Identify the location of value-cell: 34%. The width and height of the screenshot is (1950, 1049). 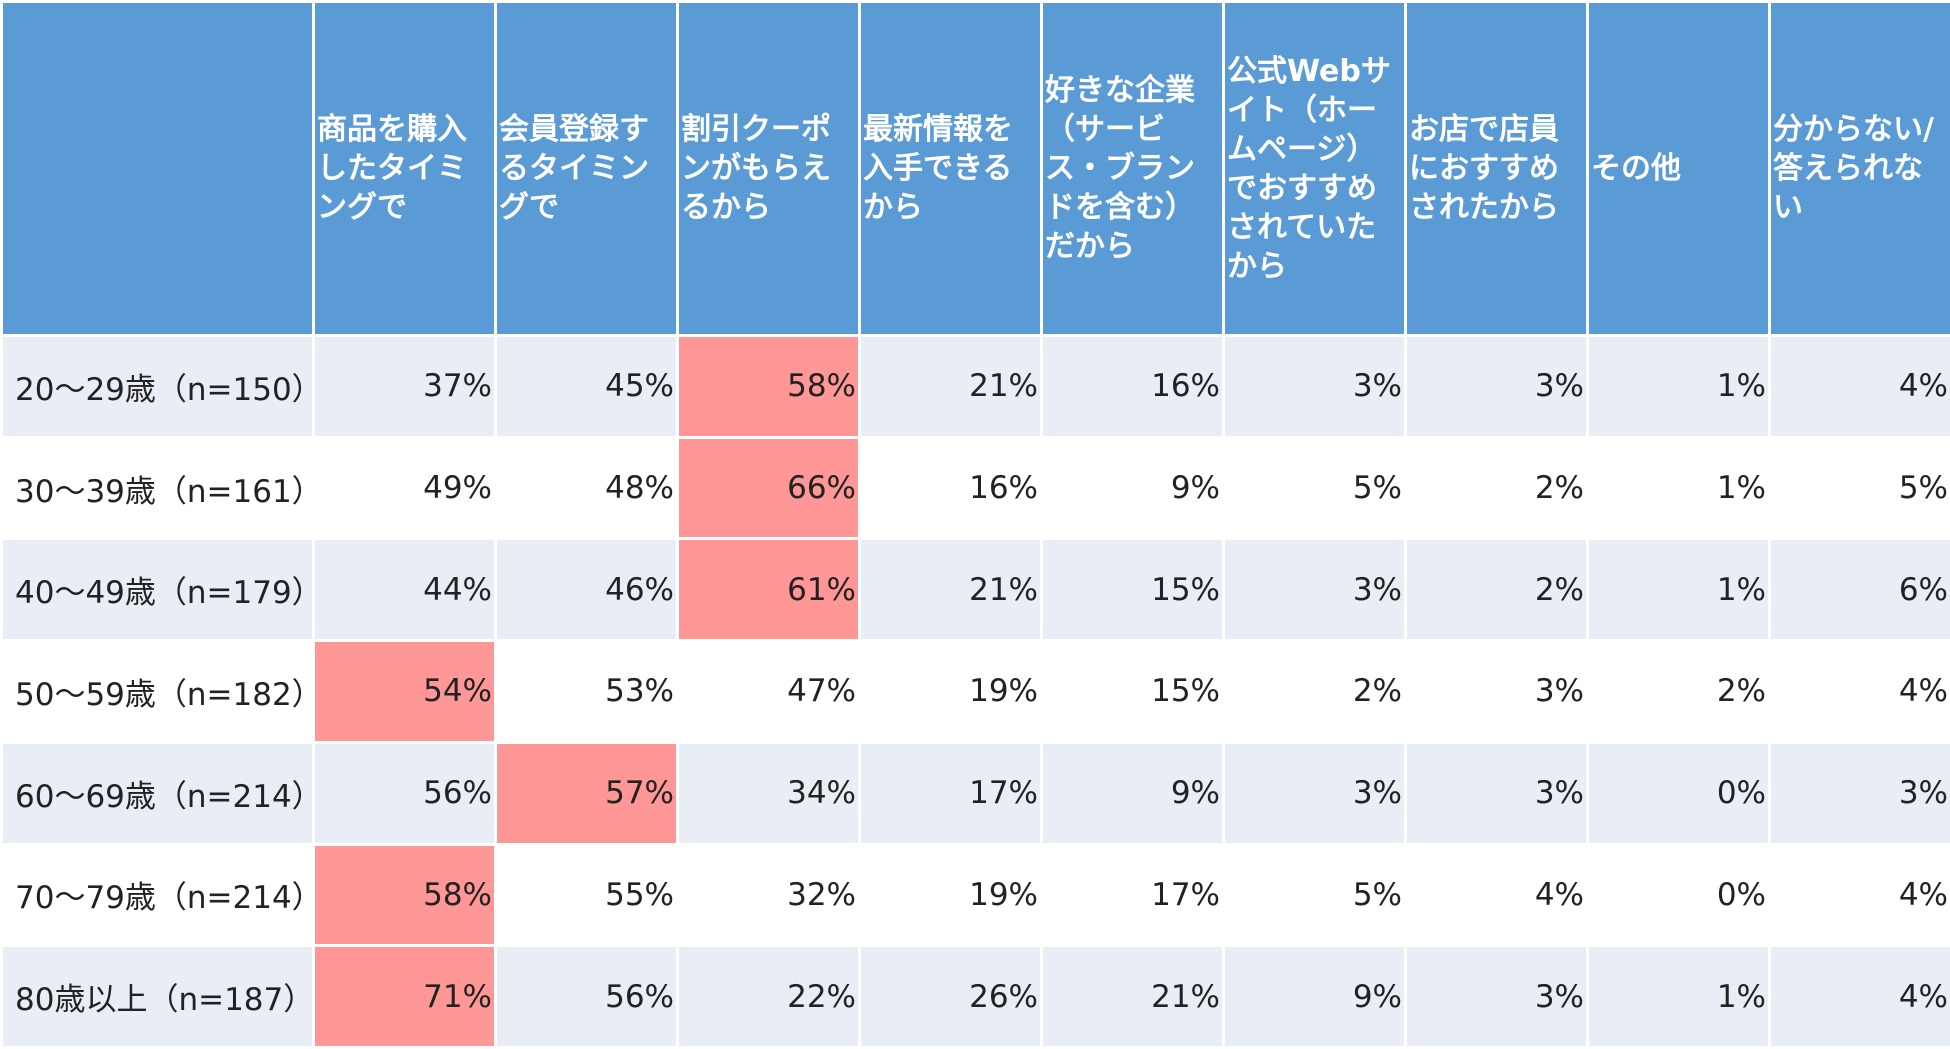
(768, 793).